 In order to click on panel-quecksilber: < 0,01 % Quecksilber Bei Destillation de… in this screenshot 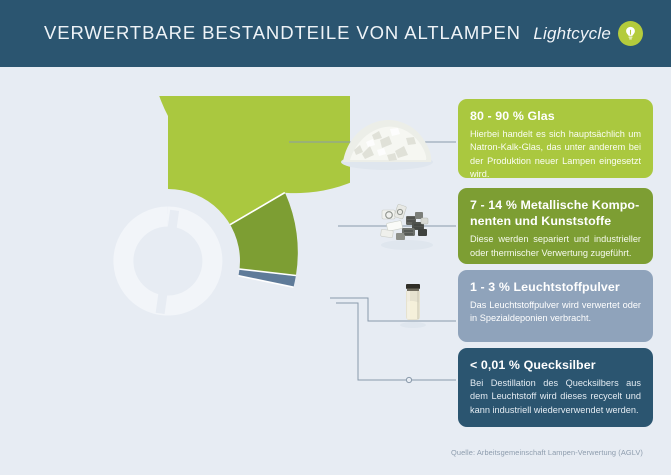, I will do `click(555, 387)`.